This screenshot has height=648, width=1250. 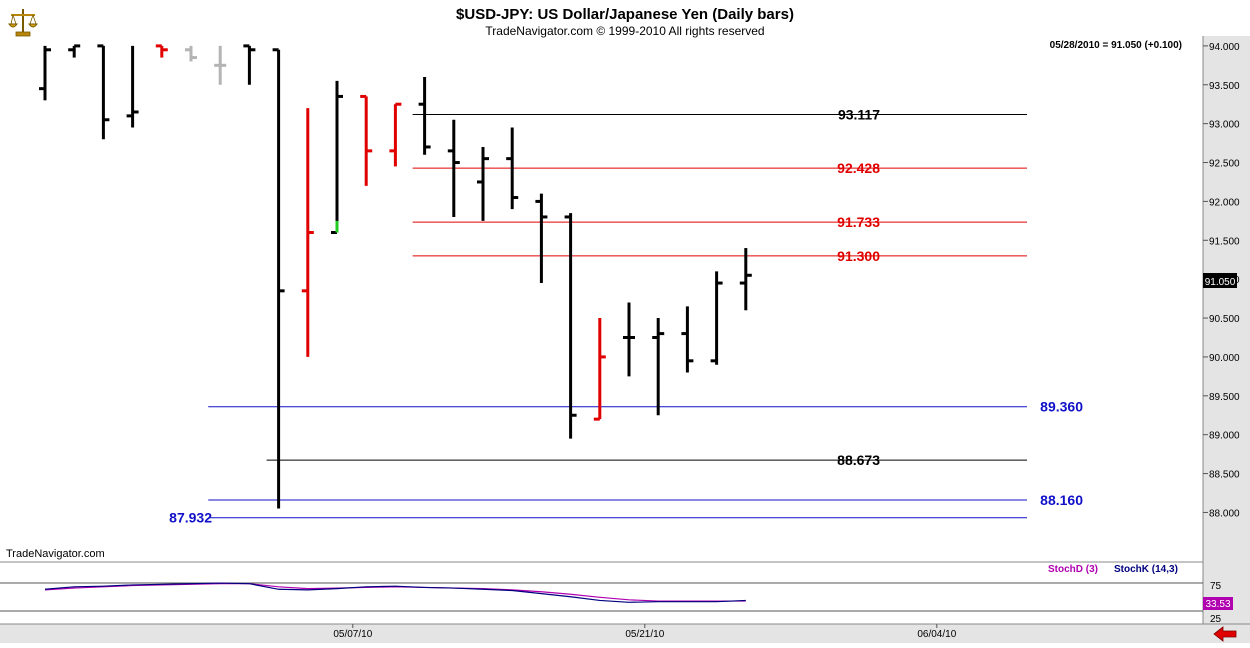 I want to click on red-back-arrow-icon, so click(x=1225, y=634).